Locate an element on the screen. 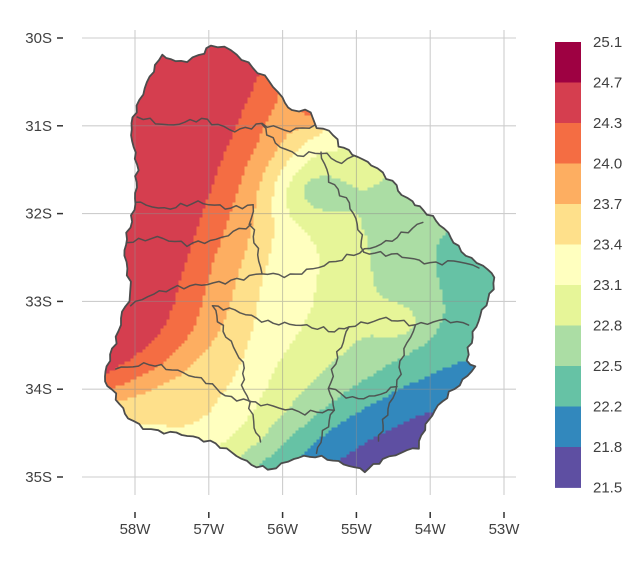 The width and height of the screenshot is (630, 585). x-axis-tick-label: 57W is located at coordinates (209, 529).